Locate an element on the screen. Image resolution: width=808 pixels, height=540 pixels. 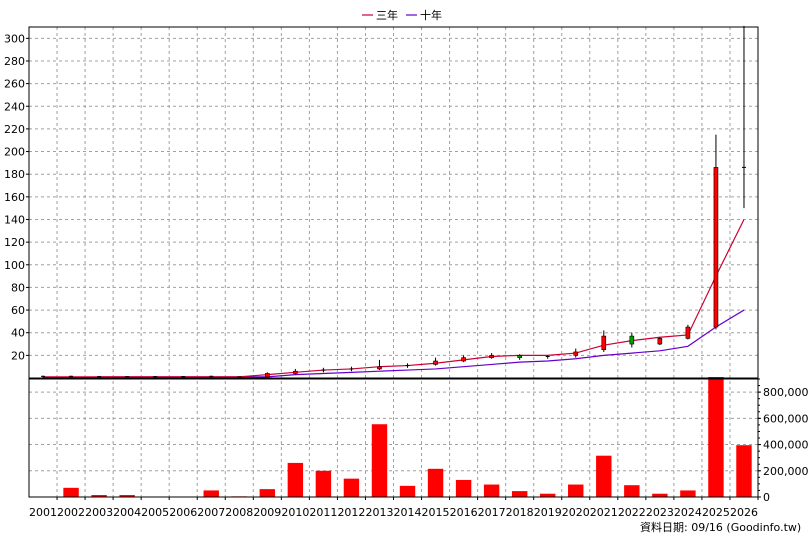
price-tick-label: 220 is located at coordinates (14, 129).